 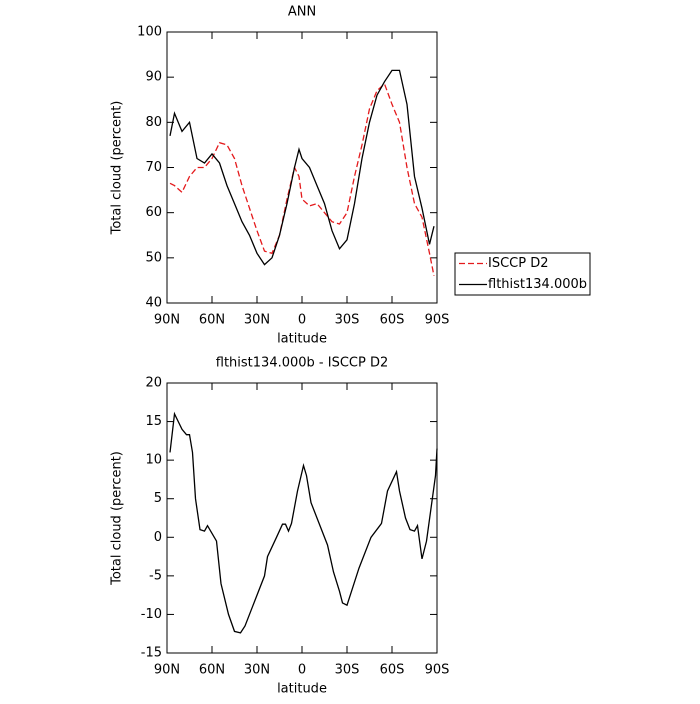 What do you see at coordinates (153, 77) in the screenshot?
I see `y-tick-label: 90` at bounding box center [153, 77].